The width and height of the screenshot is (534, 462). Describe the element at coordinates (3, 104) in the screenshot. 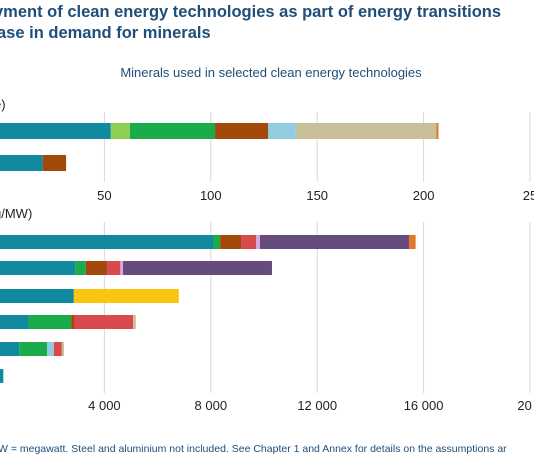

I see `top-panel-axis-label: e)` at that location.